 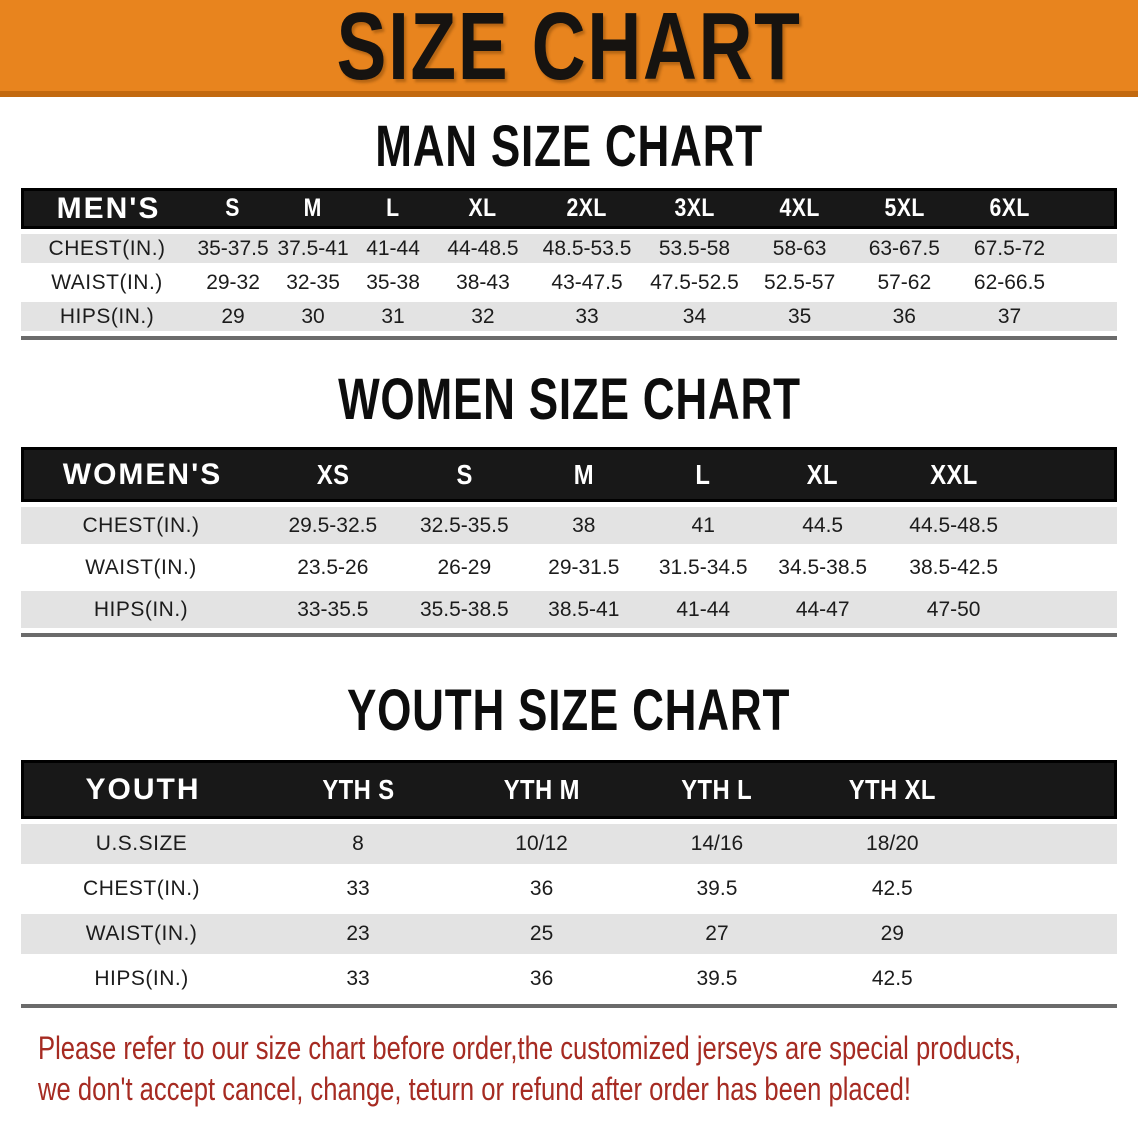 What do you see at coordinates (584, 525) in the screenshot?
I see `cell-value-text: 38` at bounding box center [584, 525].